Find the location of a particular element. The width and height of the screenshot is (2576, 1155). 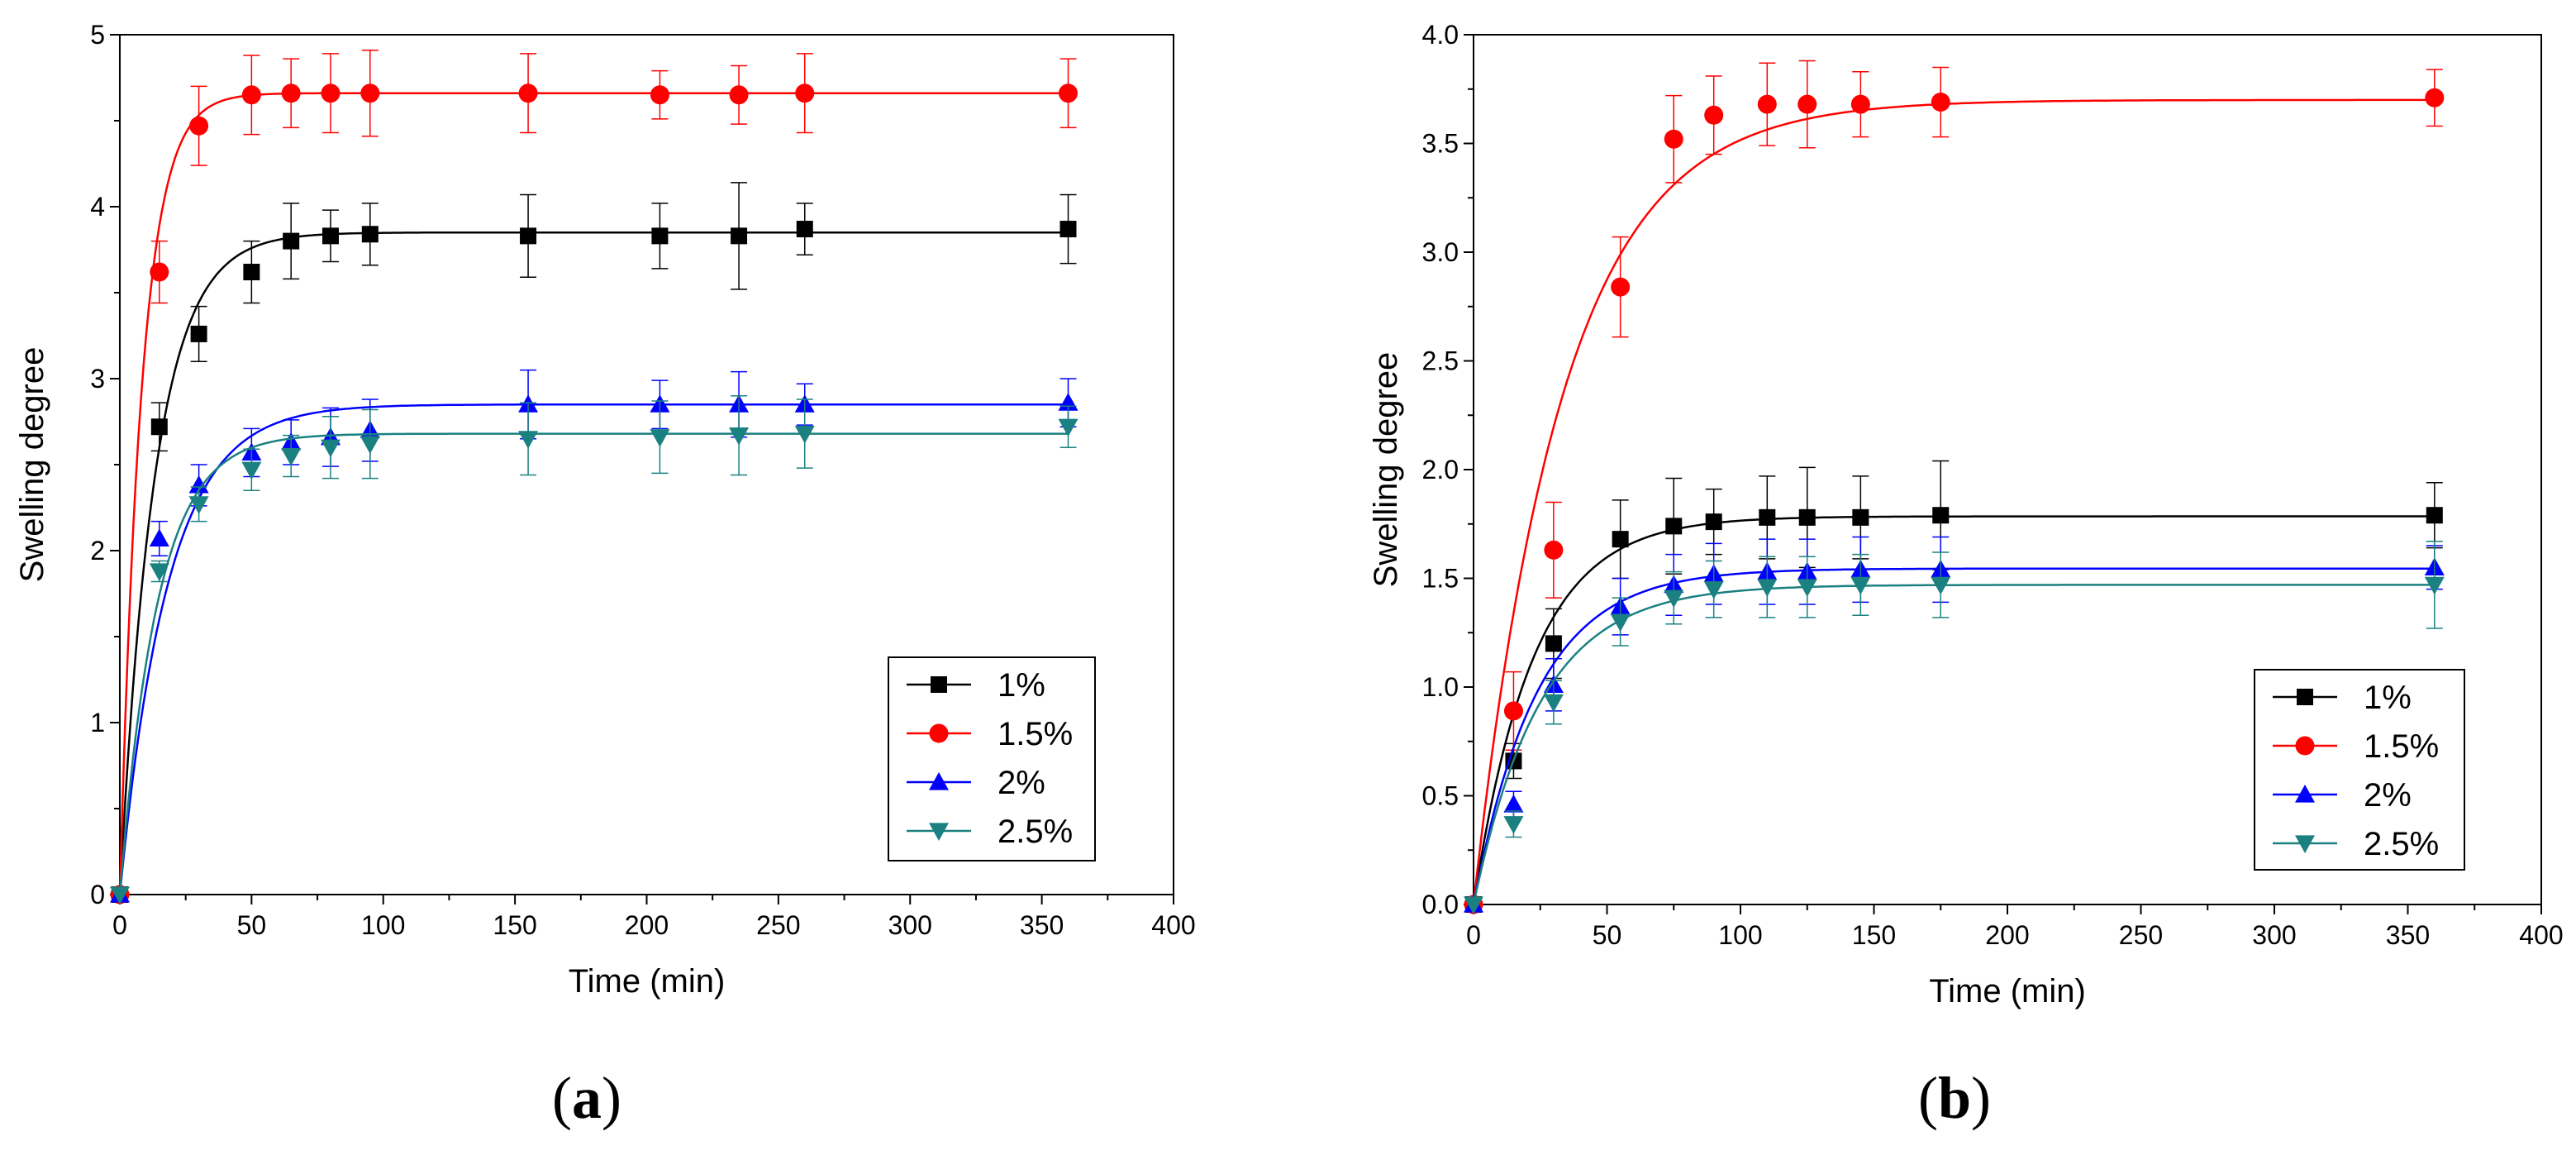

y-tick-label: 4 is located at coordinates (98, 207).